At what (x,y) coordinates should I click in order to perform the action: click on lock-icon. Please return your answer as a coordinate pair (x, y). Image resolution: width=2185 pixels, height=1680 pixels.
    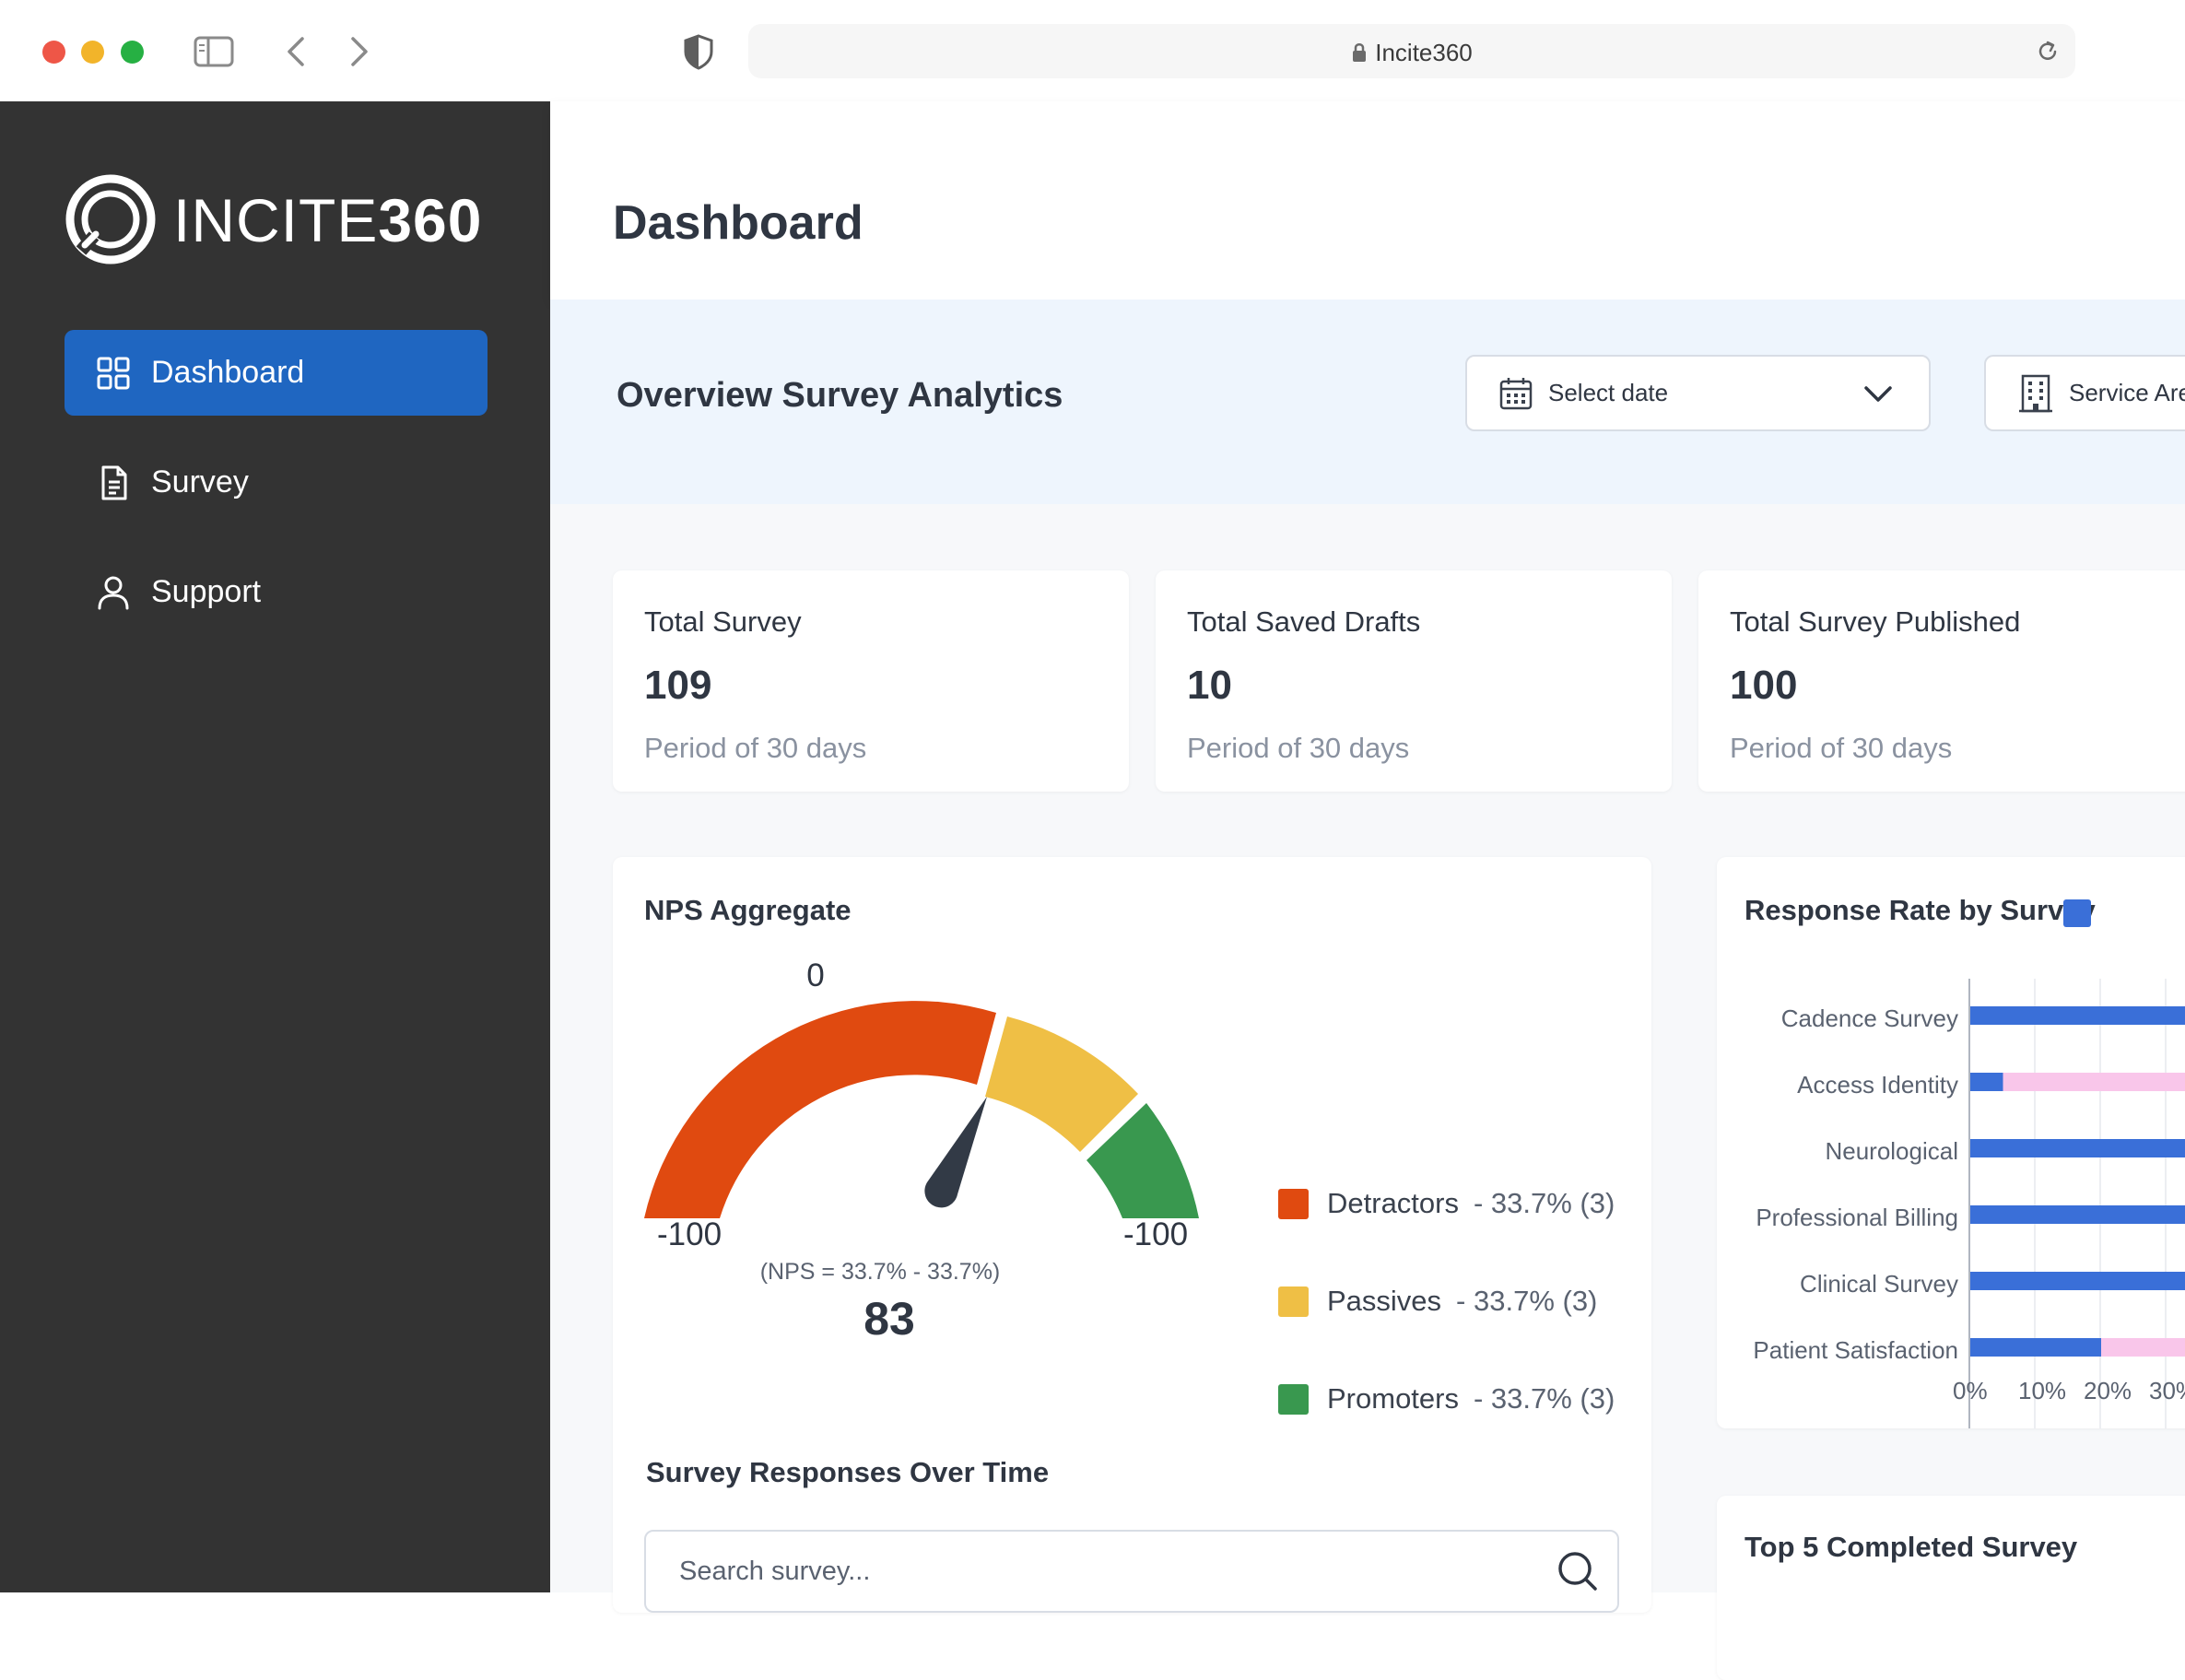
    Looking at the image, I should click on (1359, 52).